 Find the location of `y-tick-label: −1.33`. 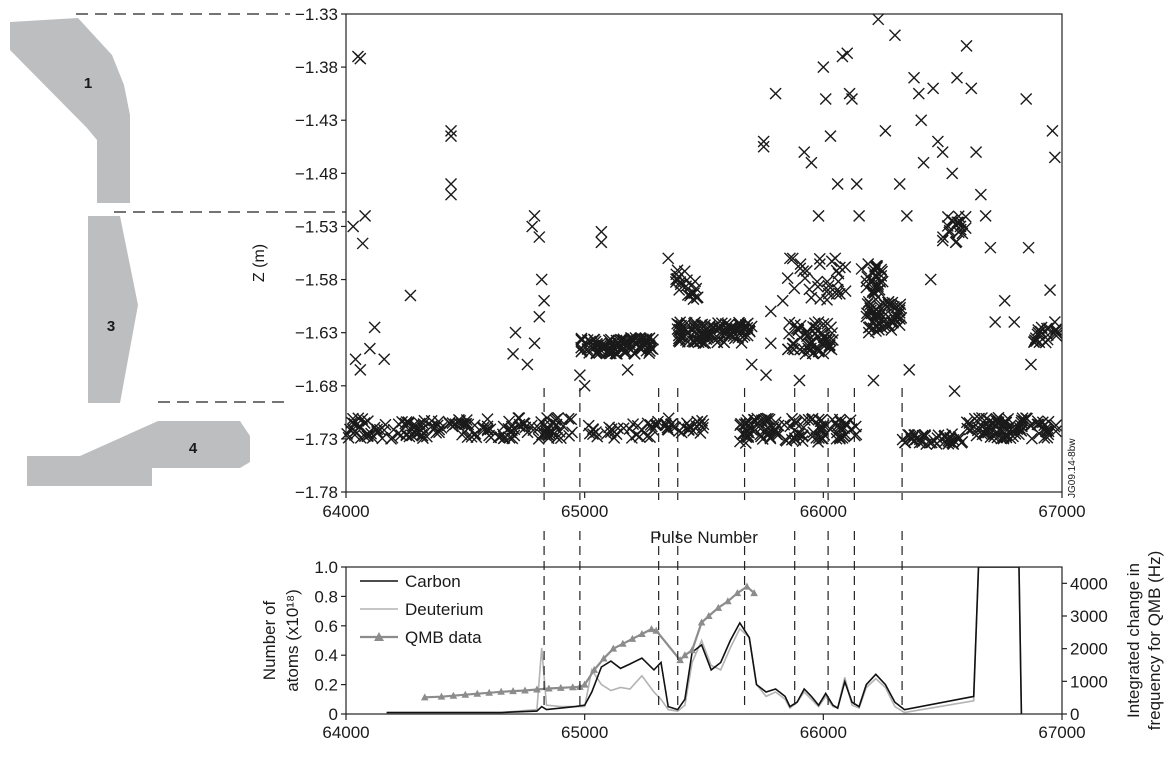

y-tick-label: −1.33 is located at coordinates (316, 14).